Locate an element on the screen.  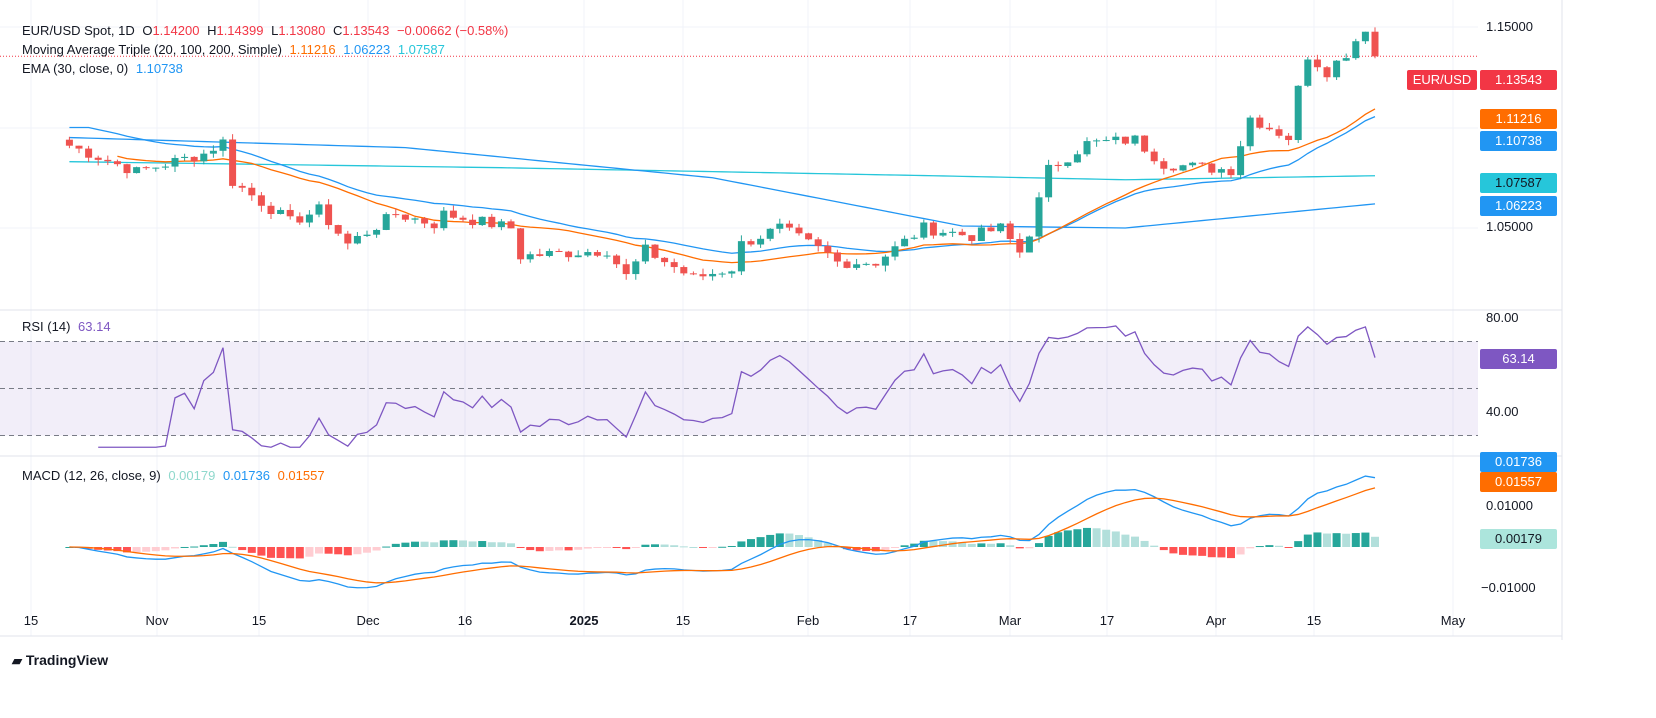
open-label: O is located at coordinates (147, 30).